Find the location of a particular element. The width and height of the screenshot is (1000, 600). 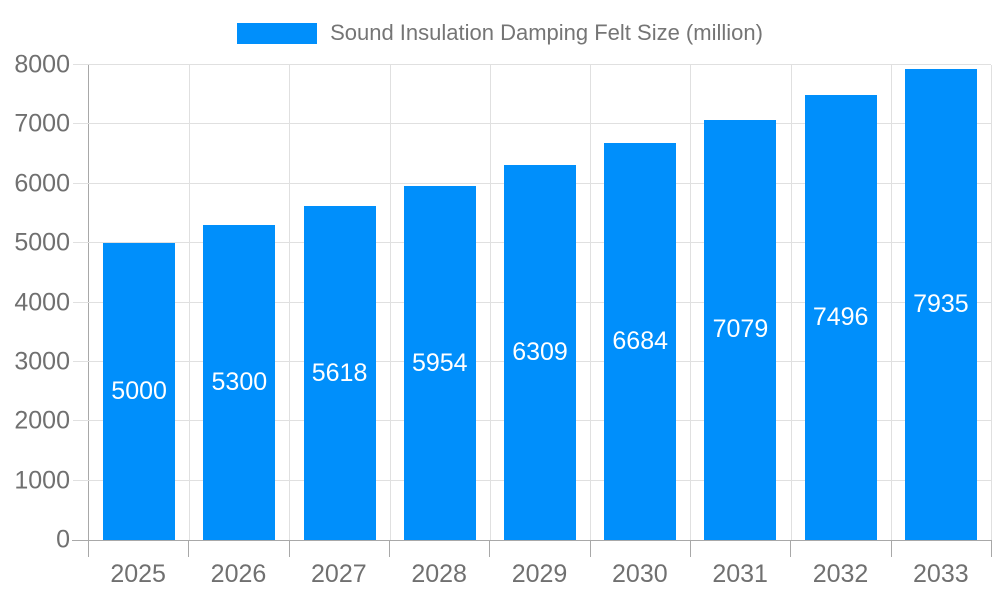

bar: 7079 is located at coordinates (740, 329).